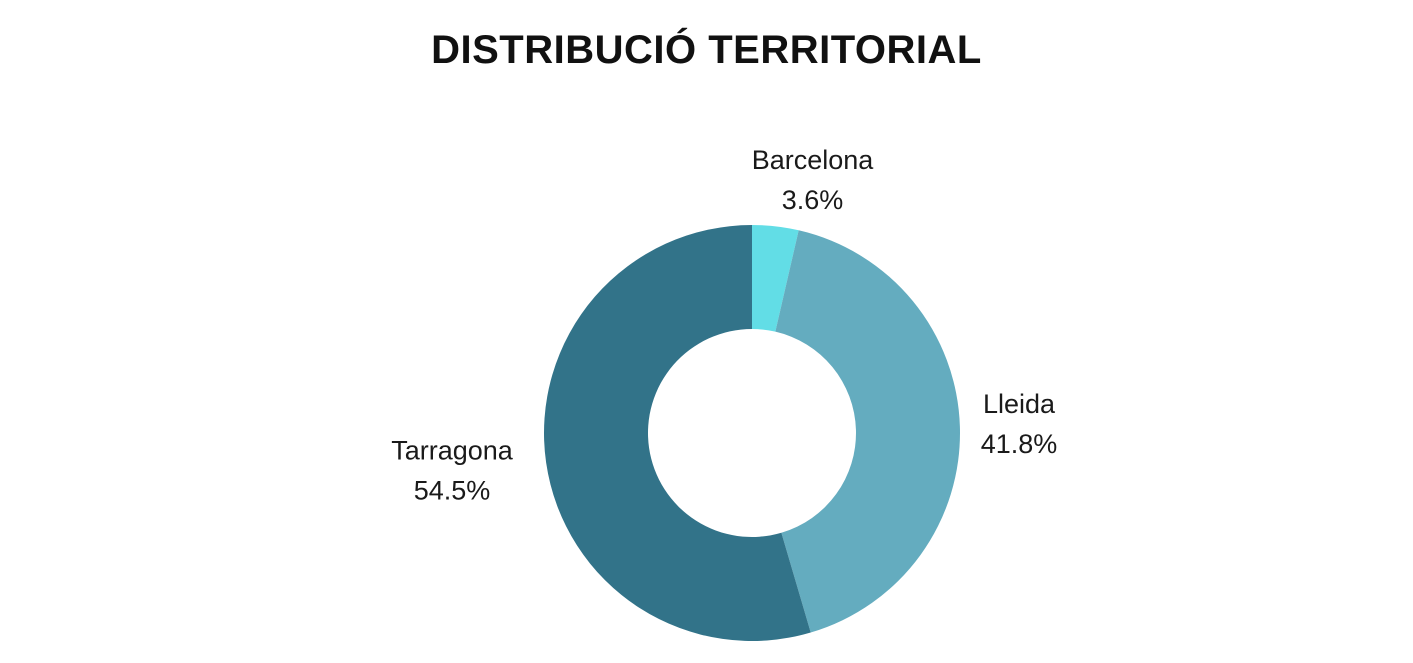  What do you see at coordinates (677, 433) in the screenshot?
I see `slice-tarragona` at bounding box center [677, 433].